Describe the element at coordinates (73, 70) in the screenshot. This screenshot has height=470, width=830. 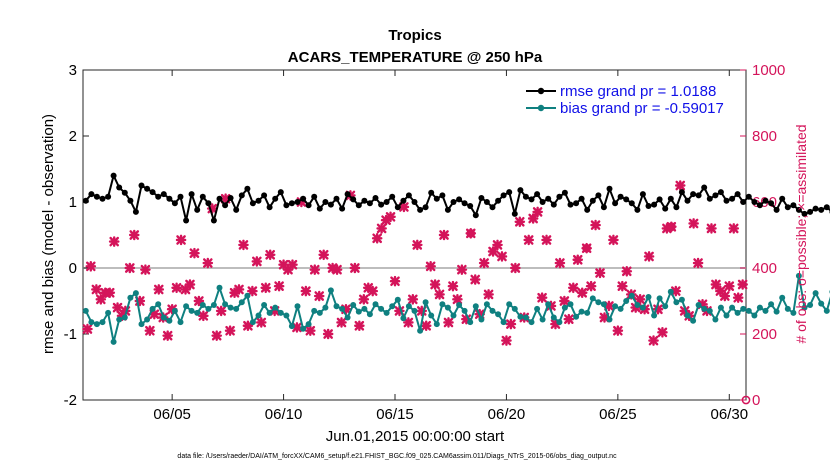
I see `y-tick-label: 3` at that location.